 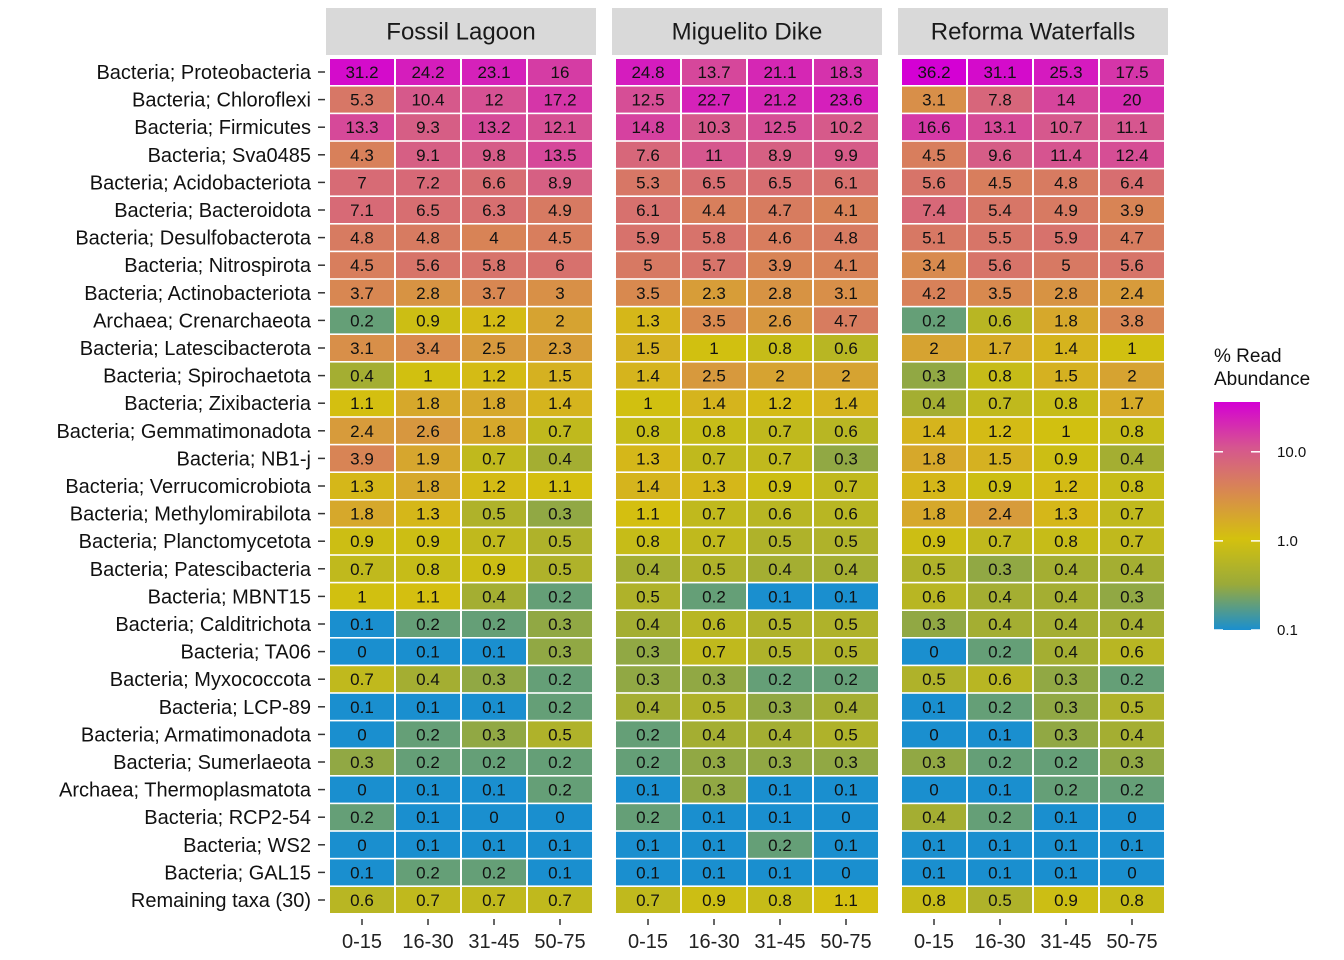 What do you see at coordinates (247, 846) in the screenshot?
I see `row-label: Bacteria; WS2` at bounding box center [247, 846].